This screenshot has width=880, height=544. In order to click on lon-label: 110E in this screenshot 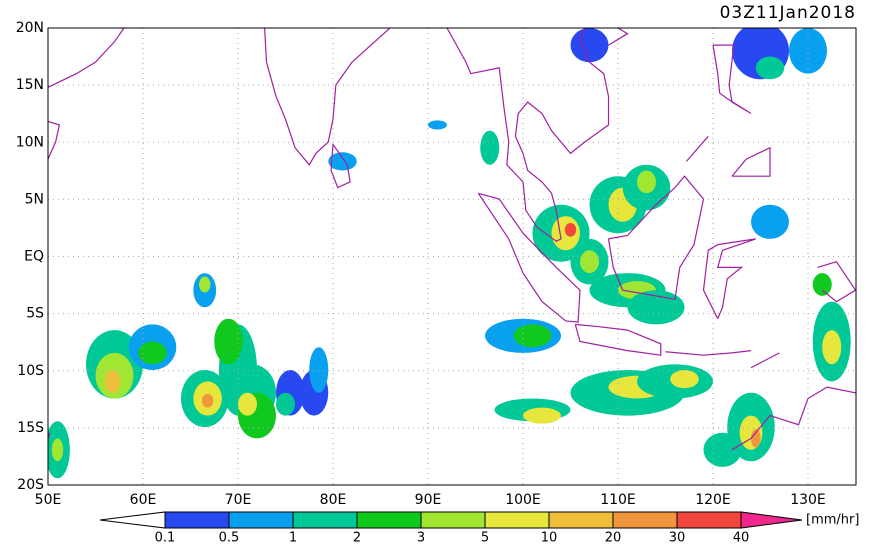, I will do `click(618, 500)`.